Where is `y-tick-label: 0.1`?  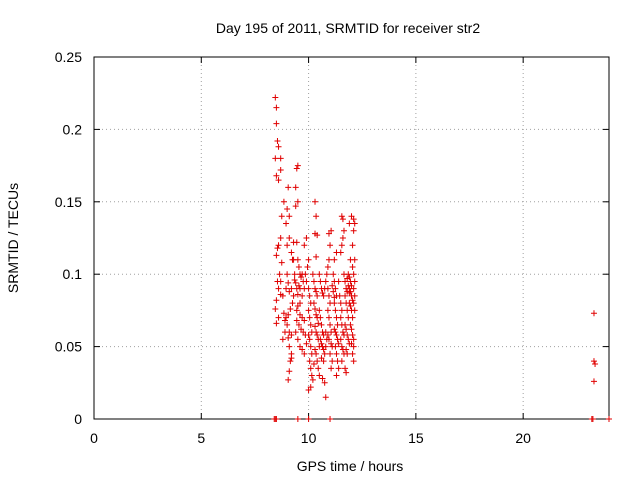
y-tick-label: 0.1 is located at coordinates (73, 274).